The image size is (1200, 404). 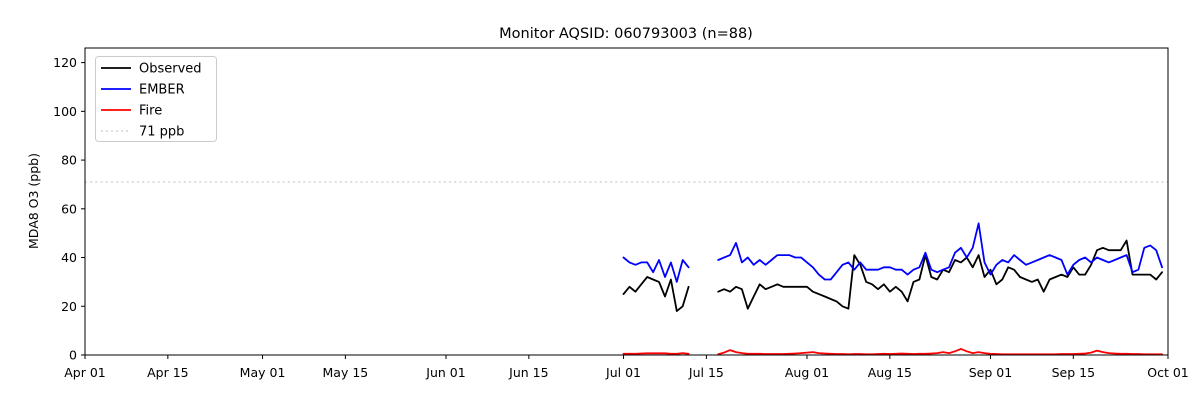 I want to click on legend-entry-ember: EMBER, so click(x=143, y=90).